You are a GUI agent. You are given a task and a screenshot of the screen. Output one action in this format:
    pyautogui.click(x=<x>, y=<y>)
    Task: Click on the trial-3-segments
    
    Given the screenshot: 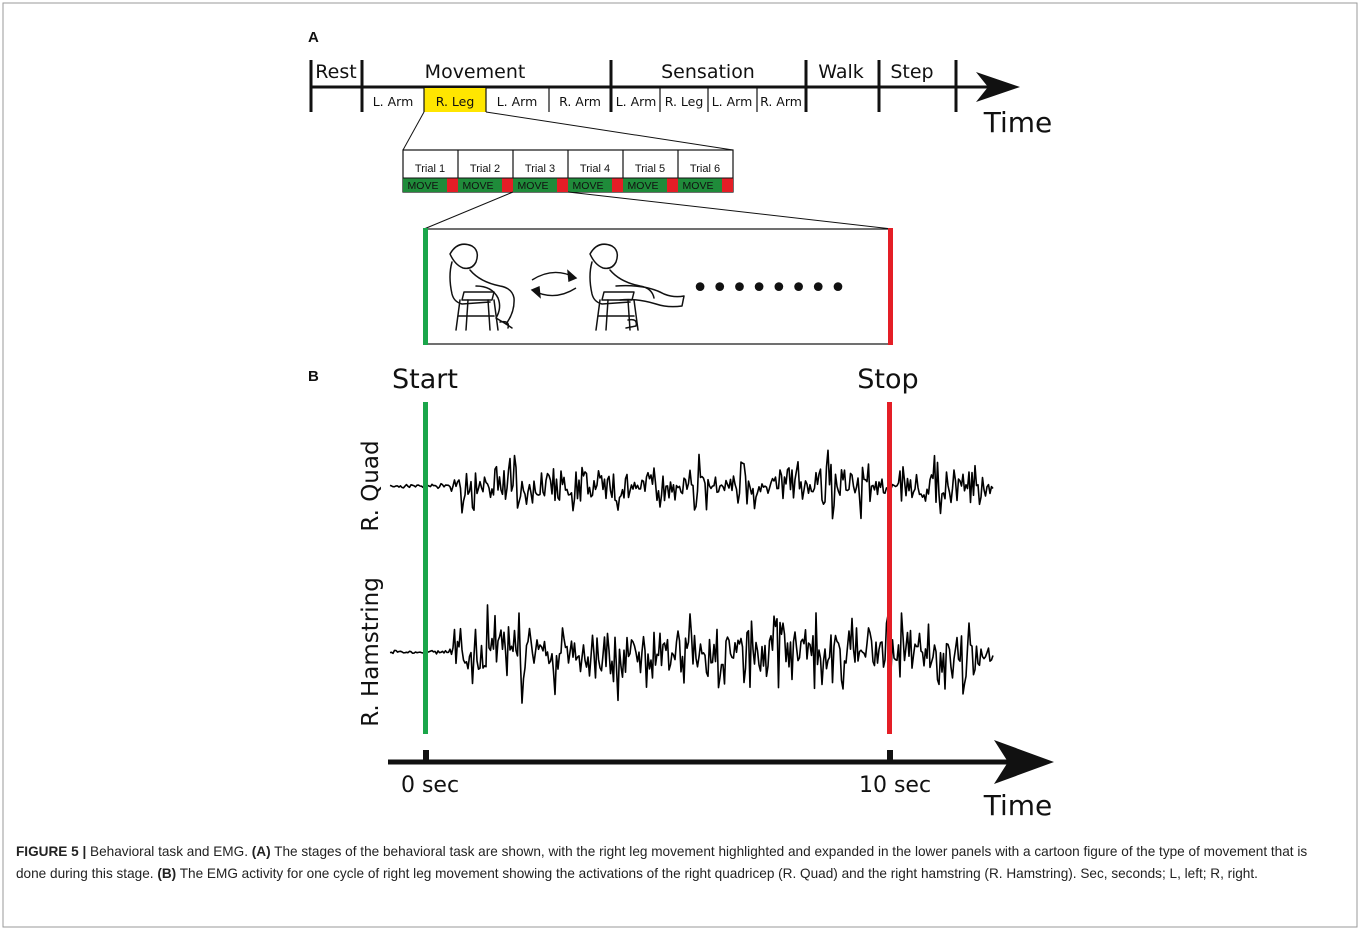 What is the action you would take?
    pyautogui.click(x=540, y=185)
    